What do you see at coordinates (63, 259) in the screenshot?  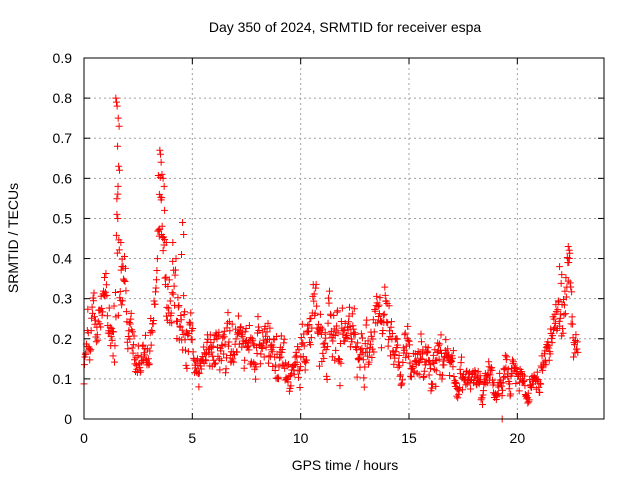 I see `y-tick-label: 0.4` at bounding box center [63, 259].